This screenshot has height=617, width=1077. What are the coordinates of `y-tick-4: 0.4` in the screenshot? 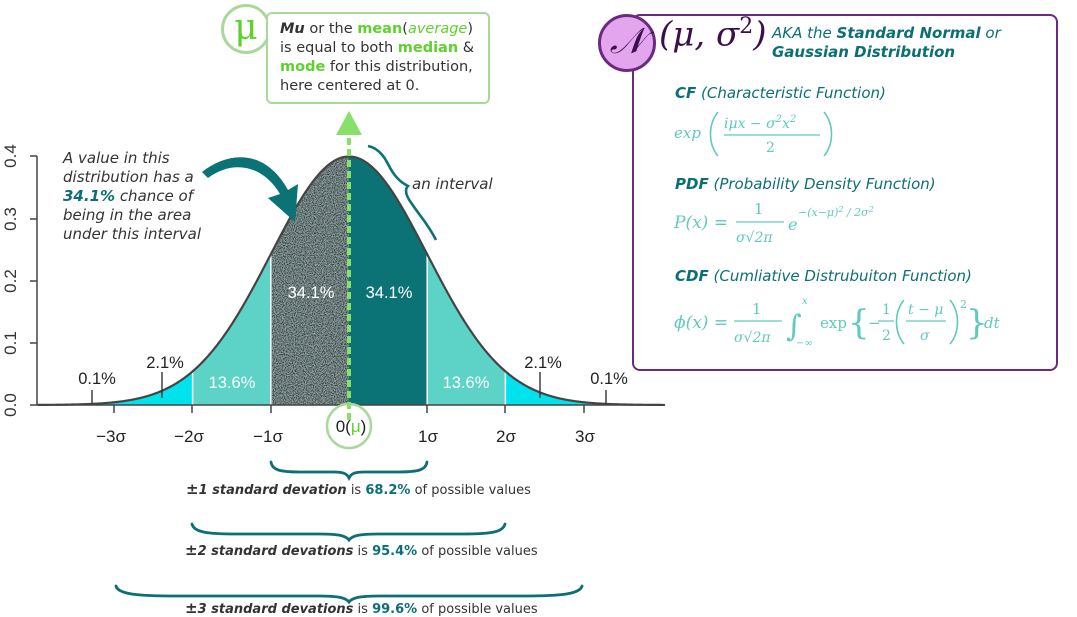 It's located at (10, 156).